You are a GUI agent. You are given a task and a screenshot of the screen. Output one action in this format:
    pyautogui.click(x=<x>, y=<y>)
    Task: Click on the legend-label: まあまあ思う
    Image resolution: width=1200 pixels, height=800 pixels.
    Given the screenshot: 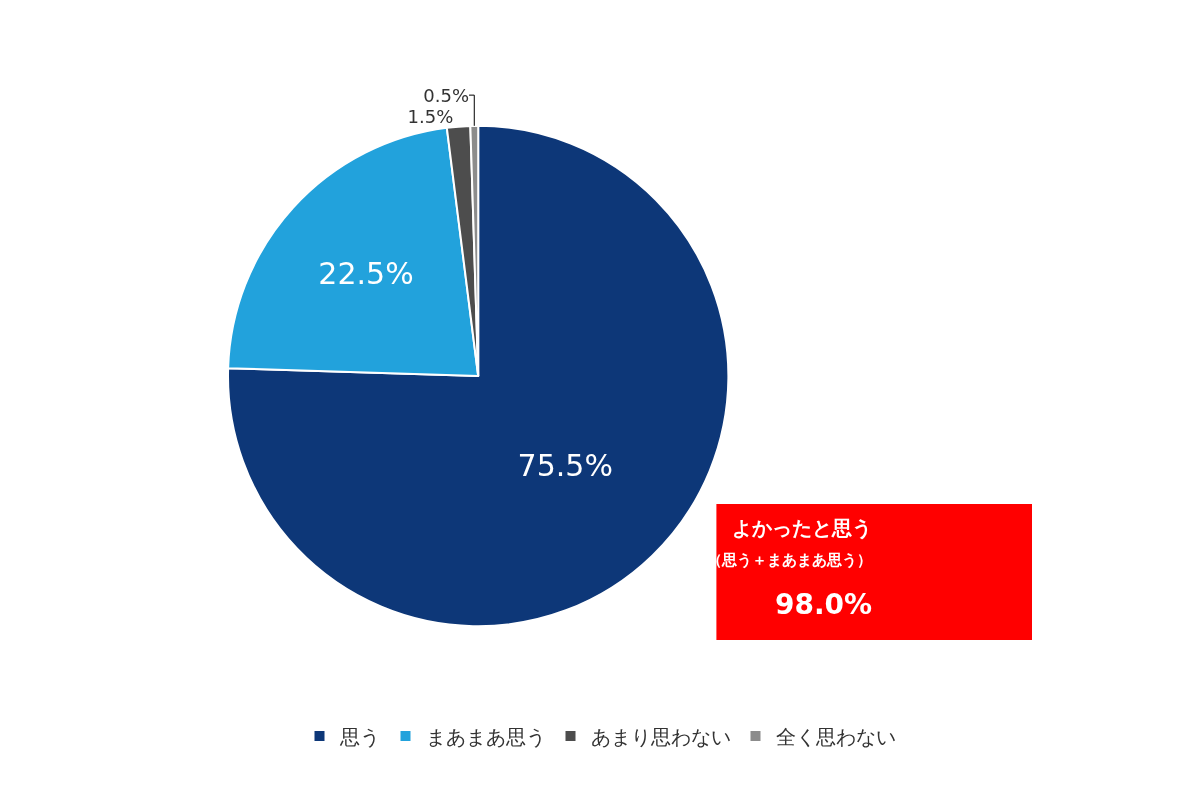 What is the action you would take?
    pyautogui.click(x=485, y=736)
    